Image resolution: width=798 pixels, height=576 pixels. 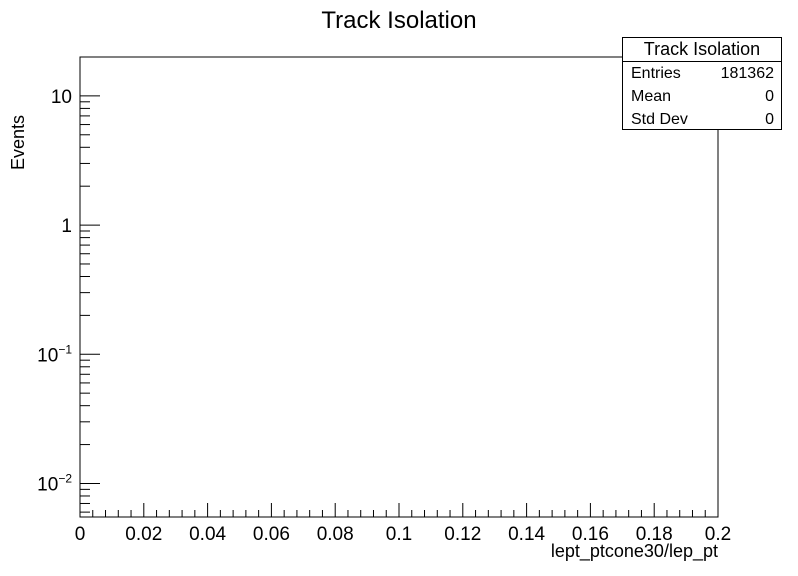 I want to click on x-axis-title: lept_ptcone30/lep_pt, so click(x=634, y=551).